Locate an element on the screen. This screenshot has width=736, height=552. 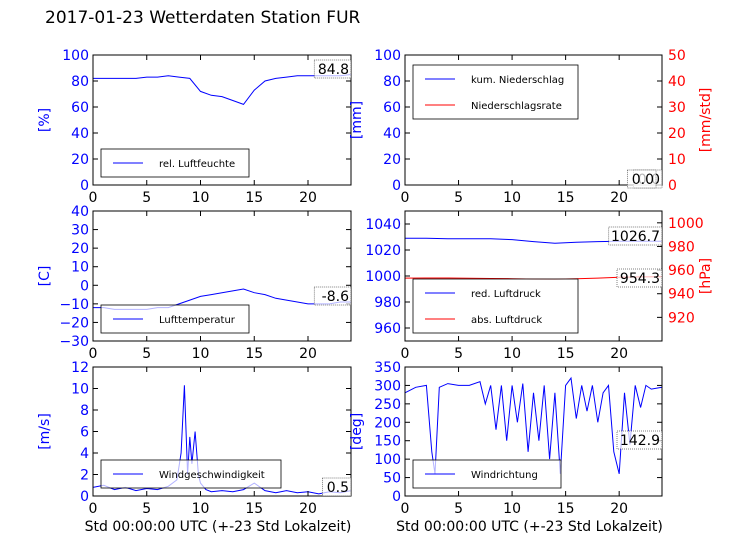
y-right-tick-label: 920 is located at coordinates (681, 318).